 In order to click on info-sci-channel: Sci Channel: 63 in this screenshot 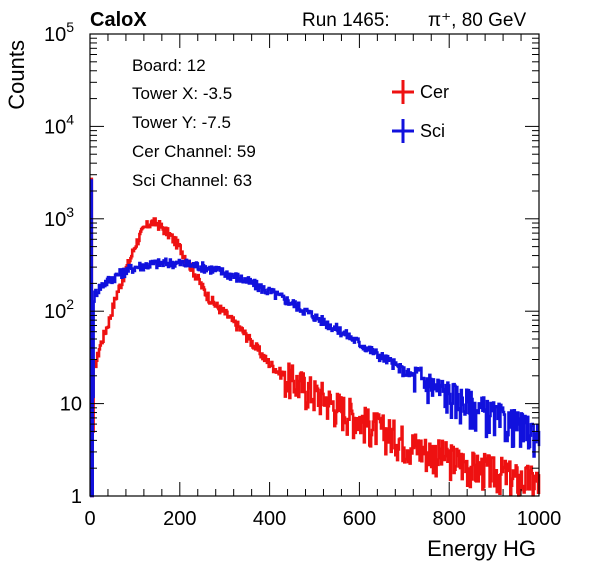, I will do `click(192, 180)`.